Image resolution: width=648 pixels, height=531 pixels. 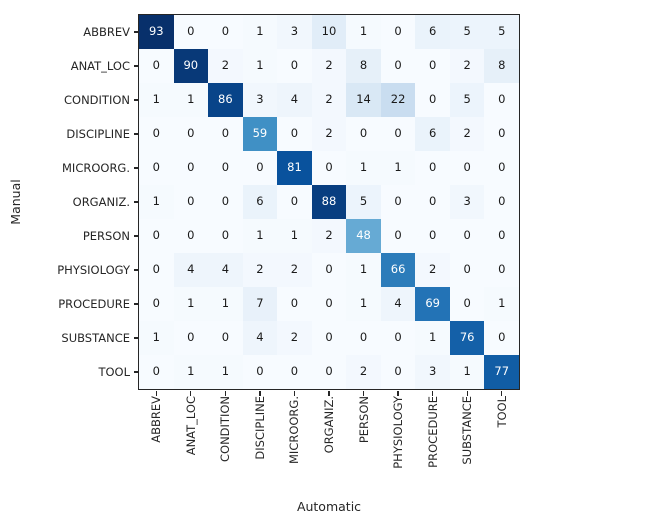 What do you see at coordinates (95, 338) in the screenshot?
I see `y-tick-label-substance: SUBSTANCE` at bounding box center [95, 338].